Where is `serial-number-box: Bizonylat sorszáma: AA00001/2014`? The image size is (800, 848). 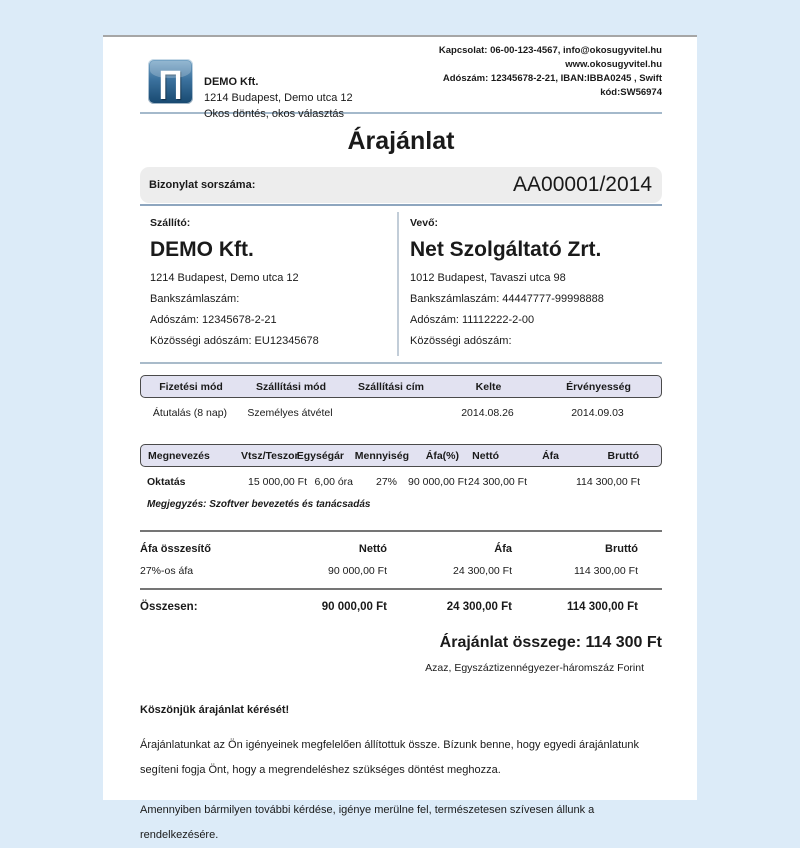
serial-number-box: Bizonylat sorszáma: AA00001/2014 is located at coordinates (401, 185).